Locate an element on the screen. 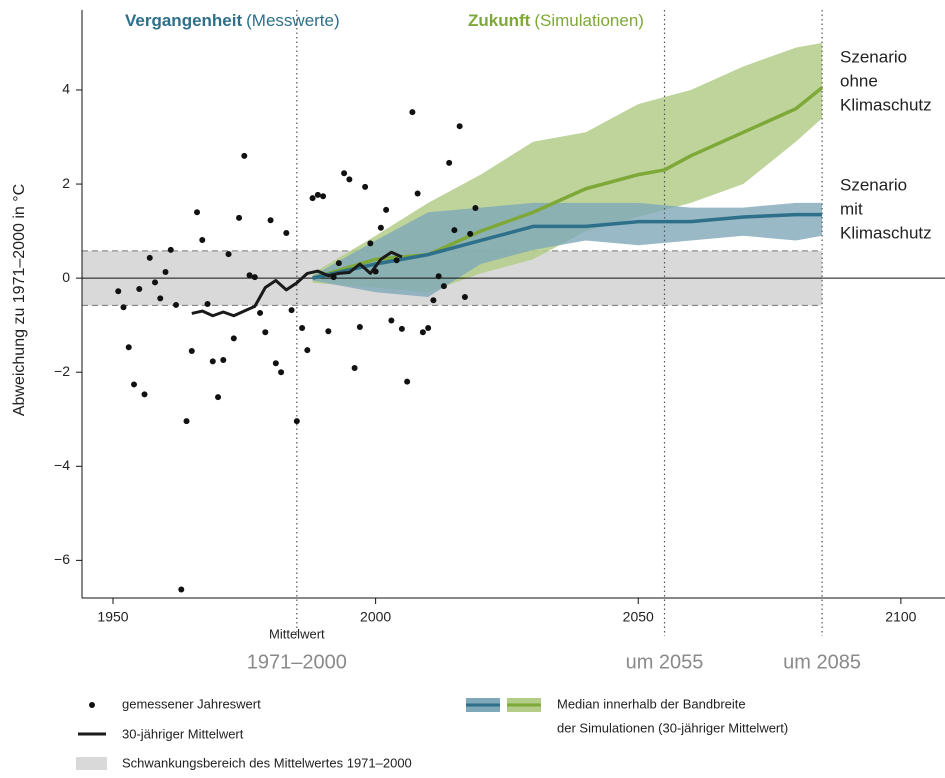 This screenshot has width=945, height=778. header-future-bold: Zukunft is located at coordinates (499, 20).